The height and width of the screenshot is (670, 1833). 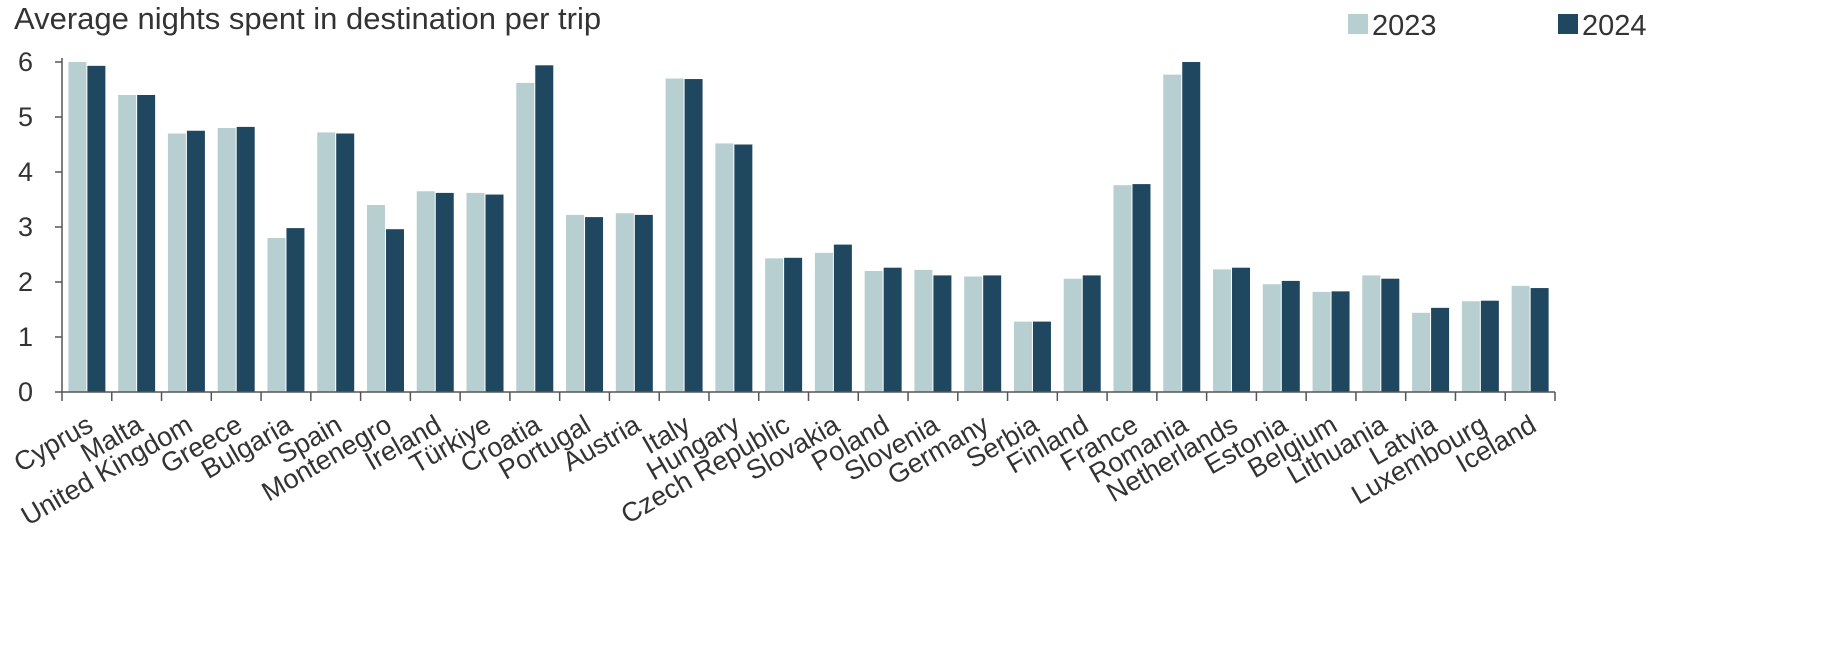 What do you see at coordinates (25, 392) in the screenshot?
I see `y-tick-label: 0` at bounding box center [25, 392].